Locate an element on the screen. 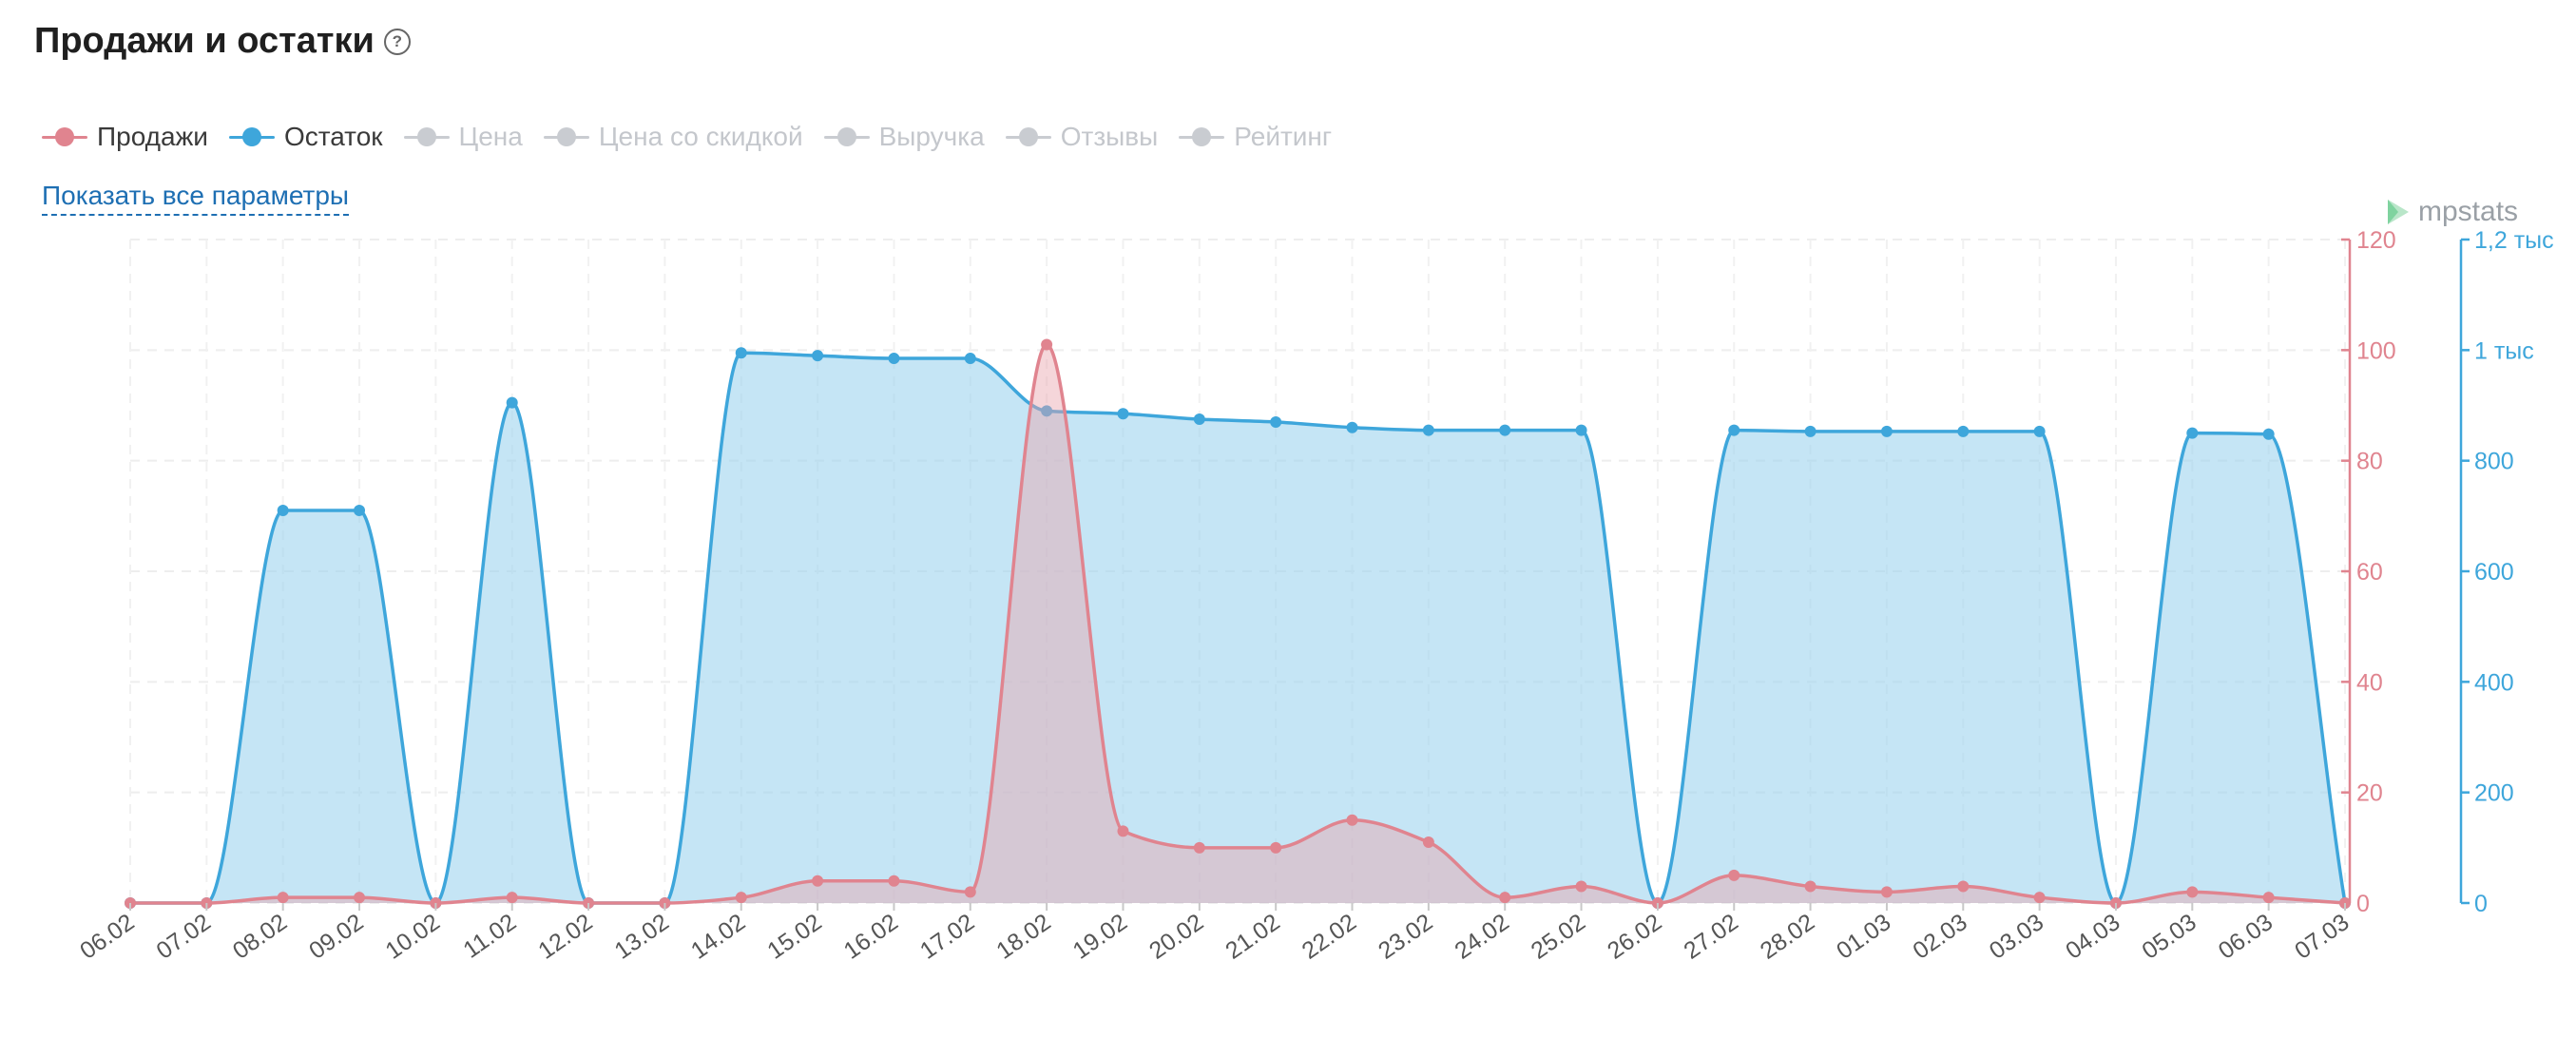 The image size is (2576, 1038). x-axis-tick-label: 23.02 is located at coordinates (1406, 937).